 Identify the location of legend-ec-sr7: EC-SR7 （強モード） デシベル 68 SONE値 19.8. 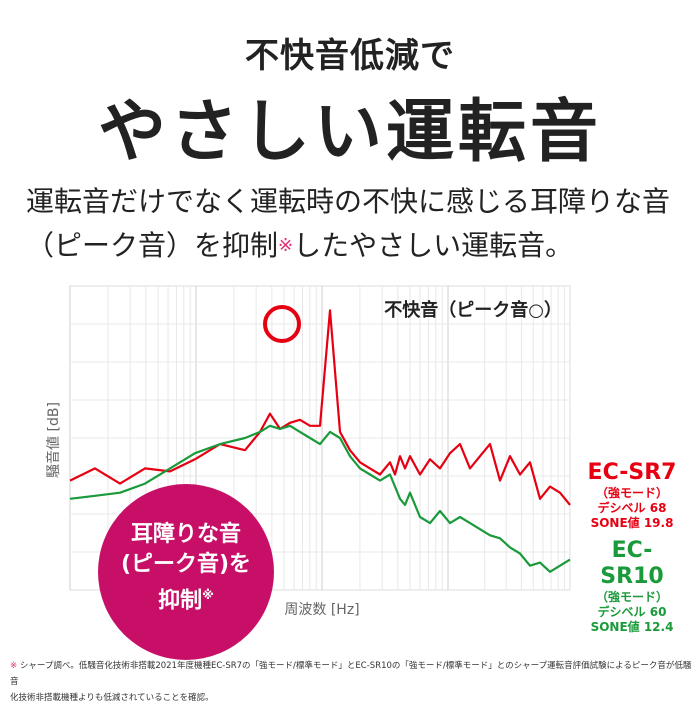
(632, 495).